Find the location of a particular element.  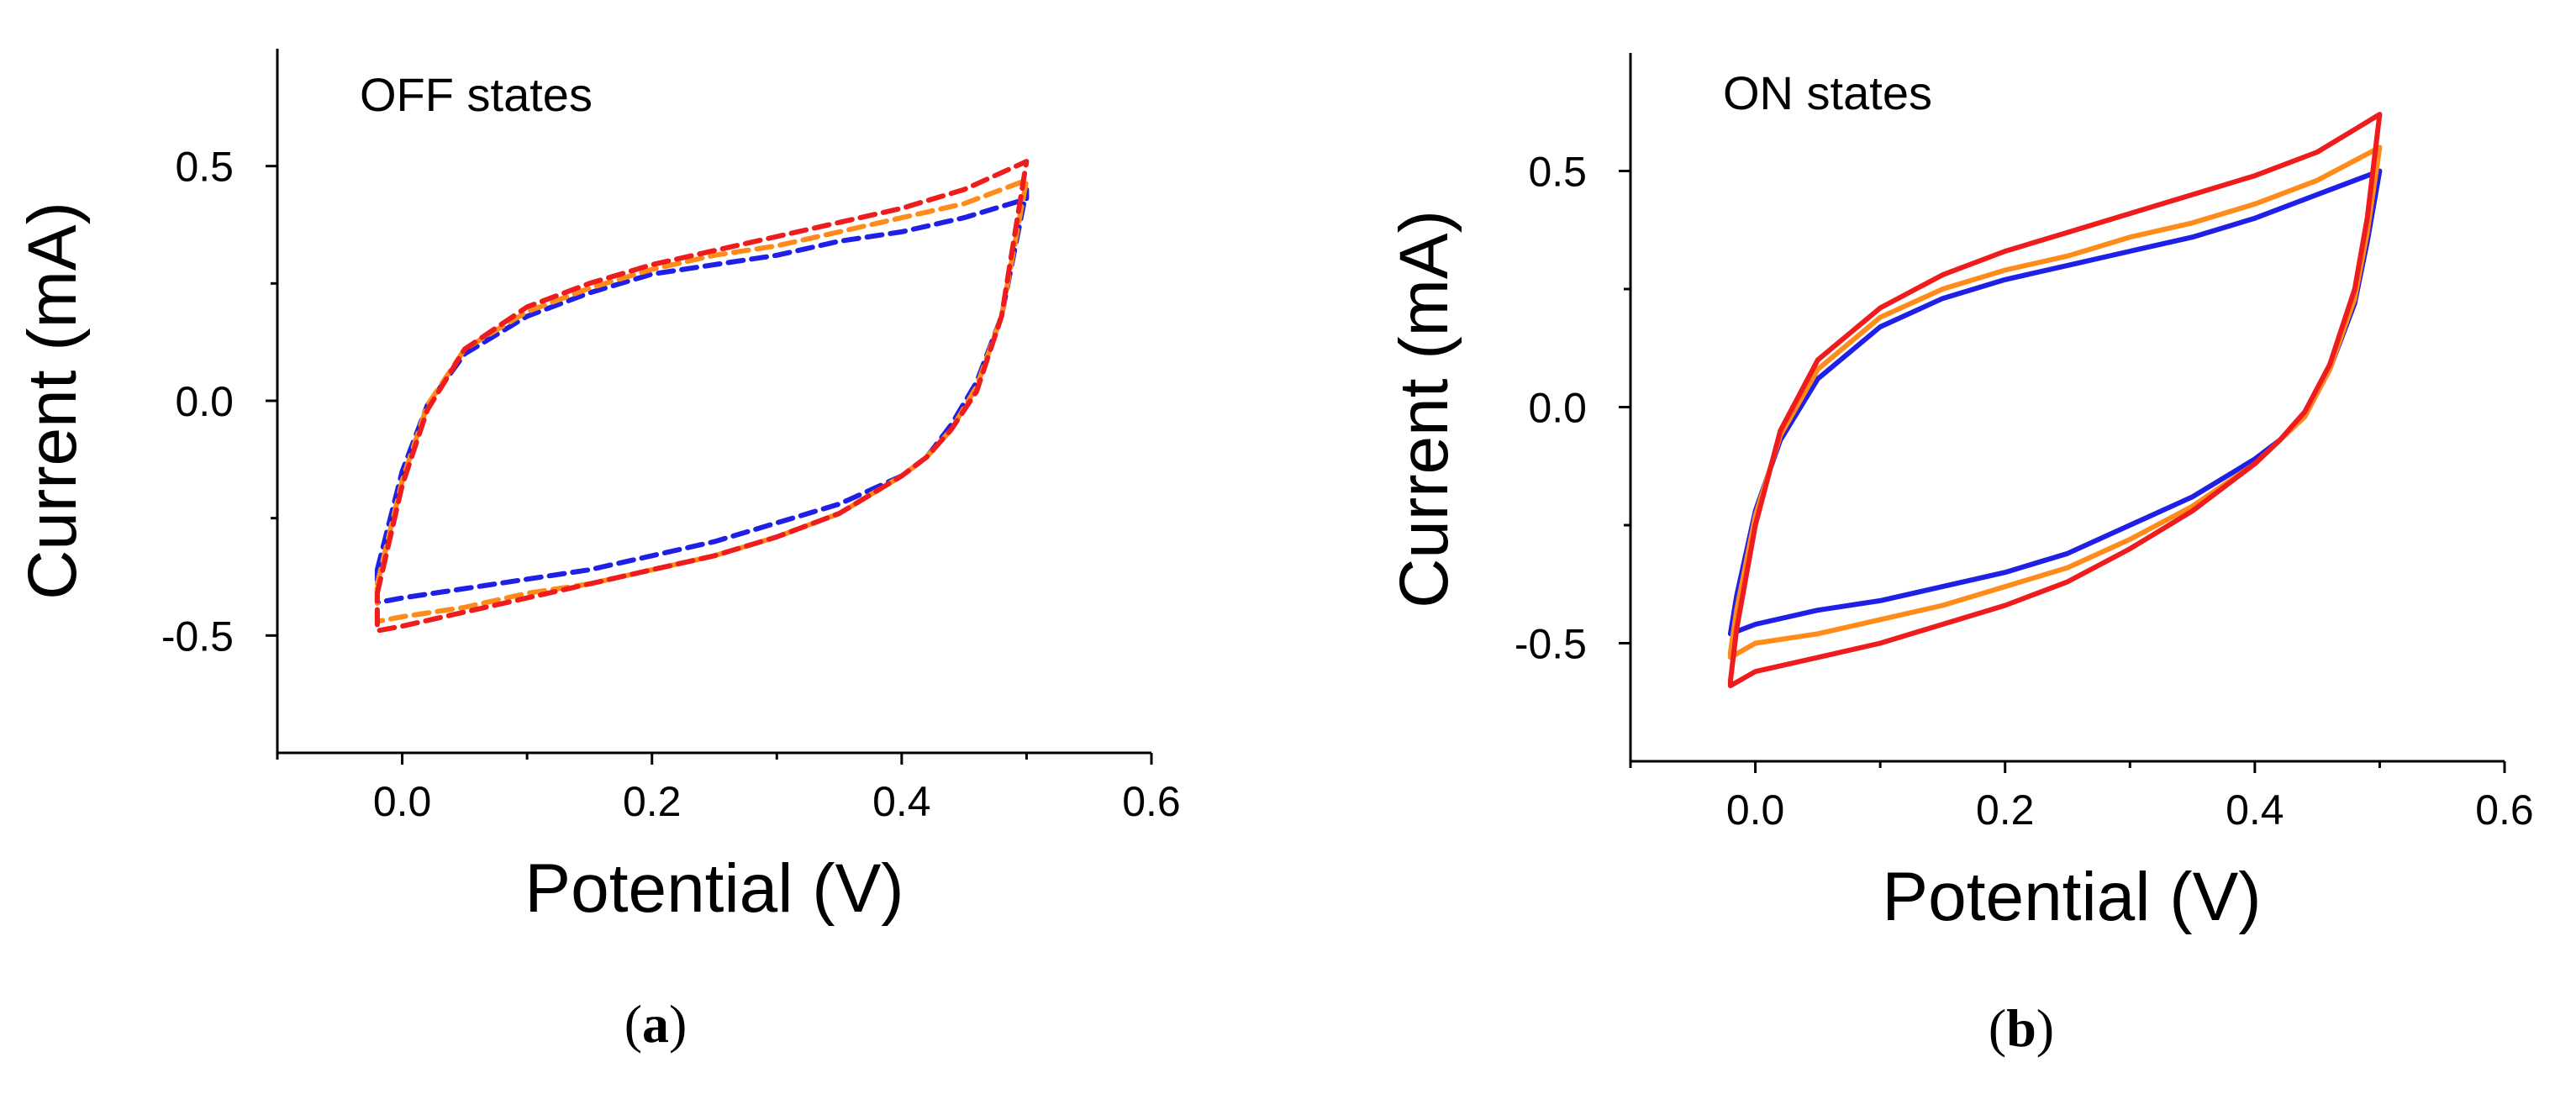

panel-label: (a) is located at coordinates (655, 1024).